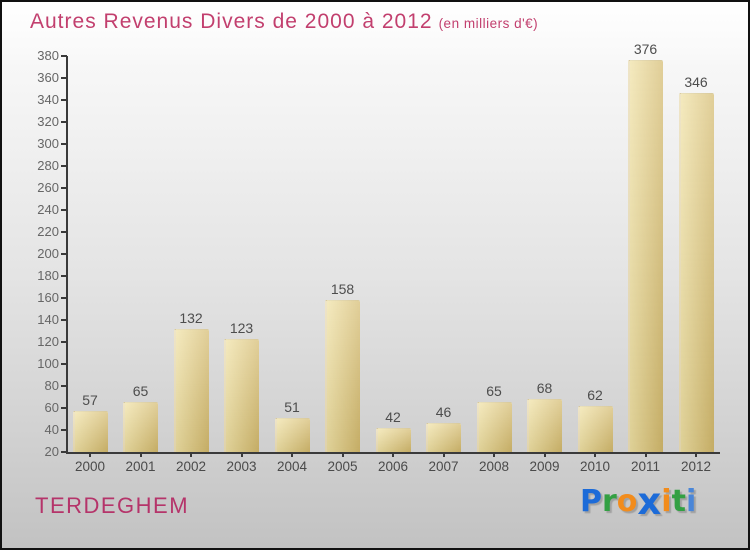  I want to click on bar-value-2005: 158, so click(342, 289).